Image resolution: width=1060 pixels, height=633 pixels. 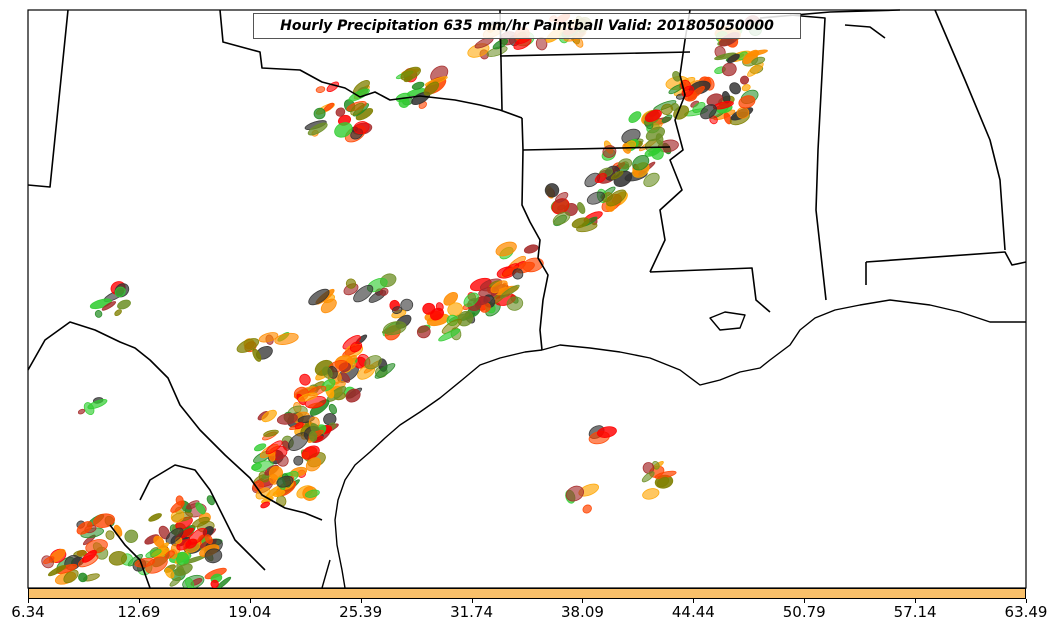 I want to click on mississippi-river-boundary, so click(x=670, y=141).